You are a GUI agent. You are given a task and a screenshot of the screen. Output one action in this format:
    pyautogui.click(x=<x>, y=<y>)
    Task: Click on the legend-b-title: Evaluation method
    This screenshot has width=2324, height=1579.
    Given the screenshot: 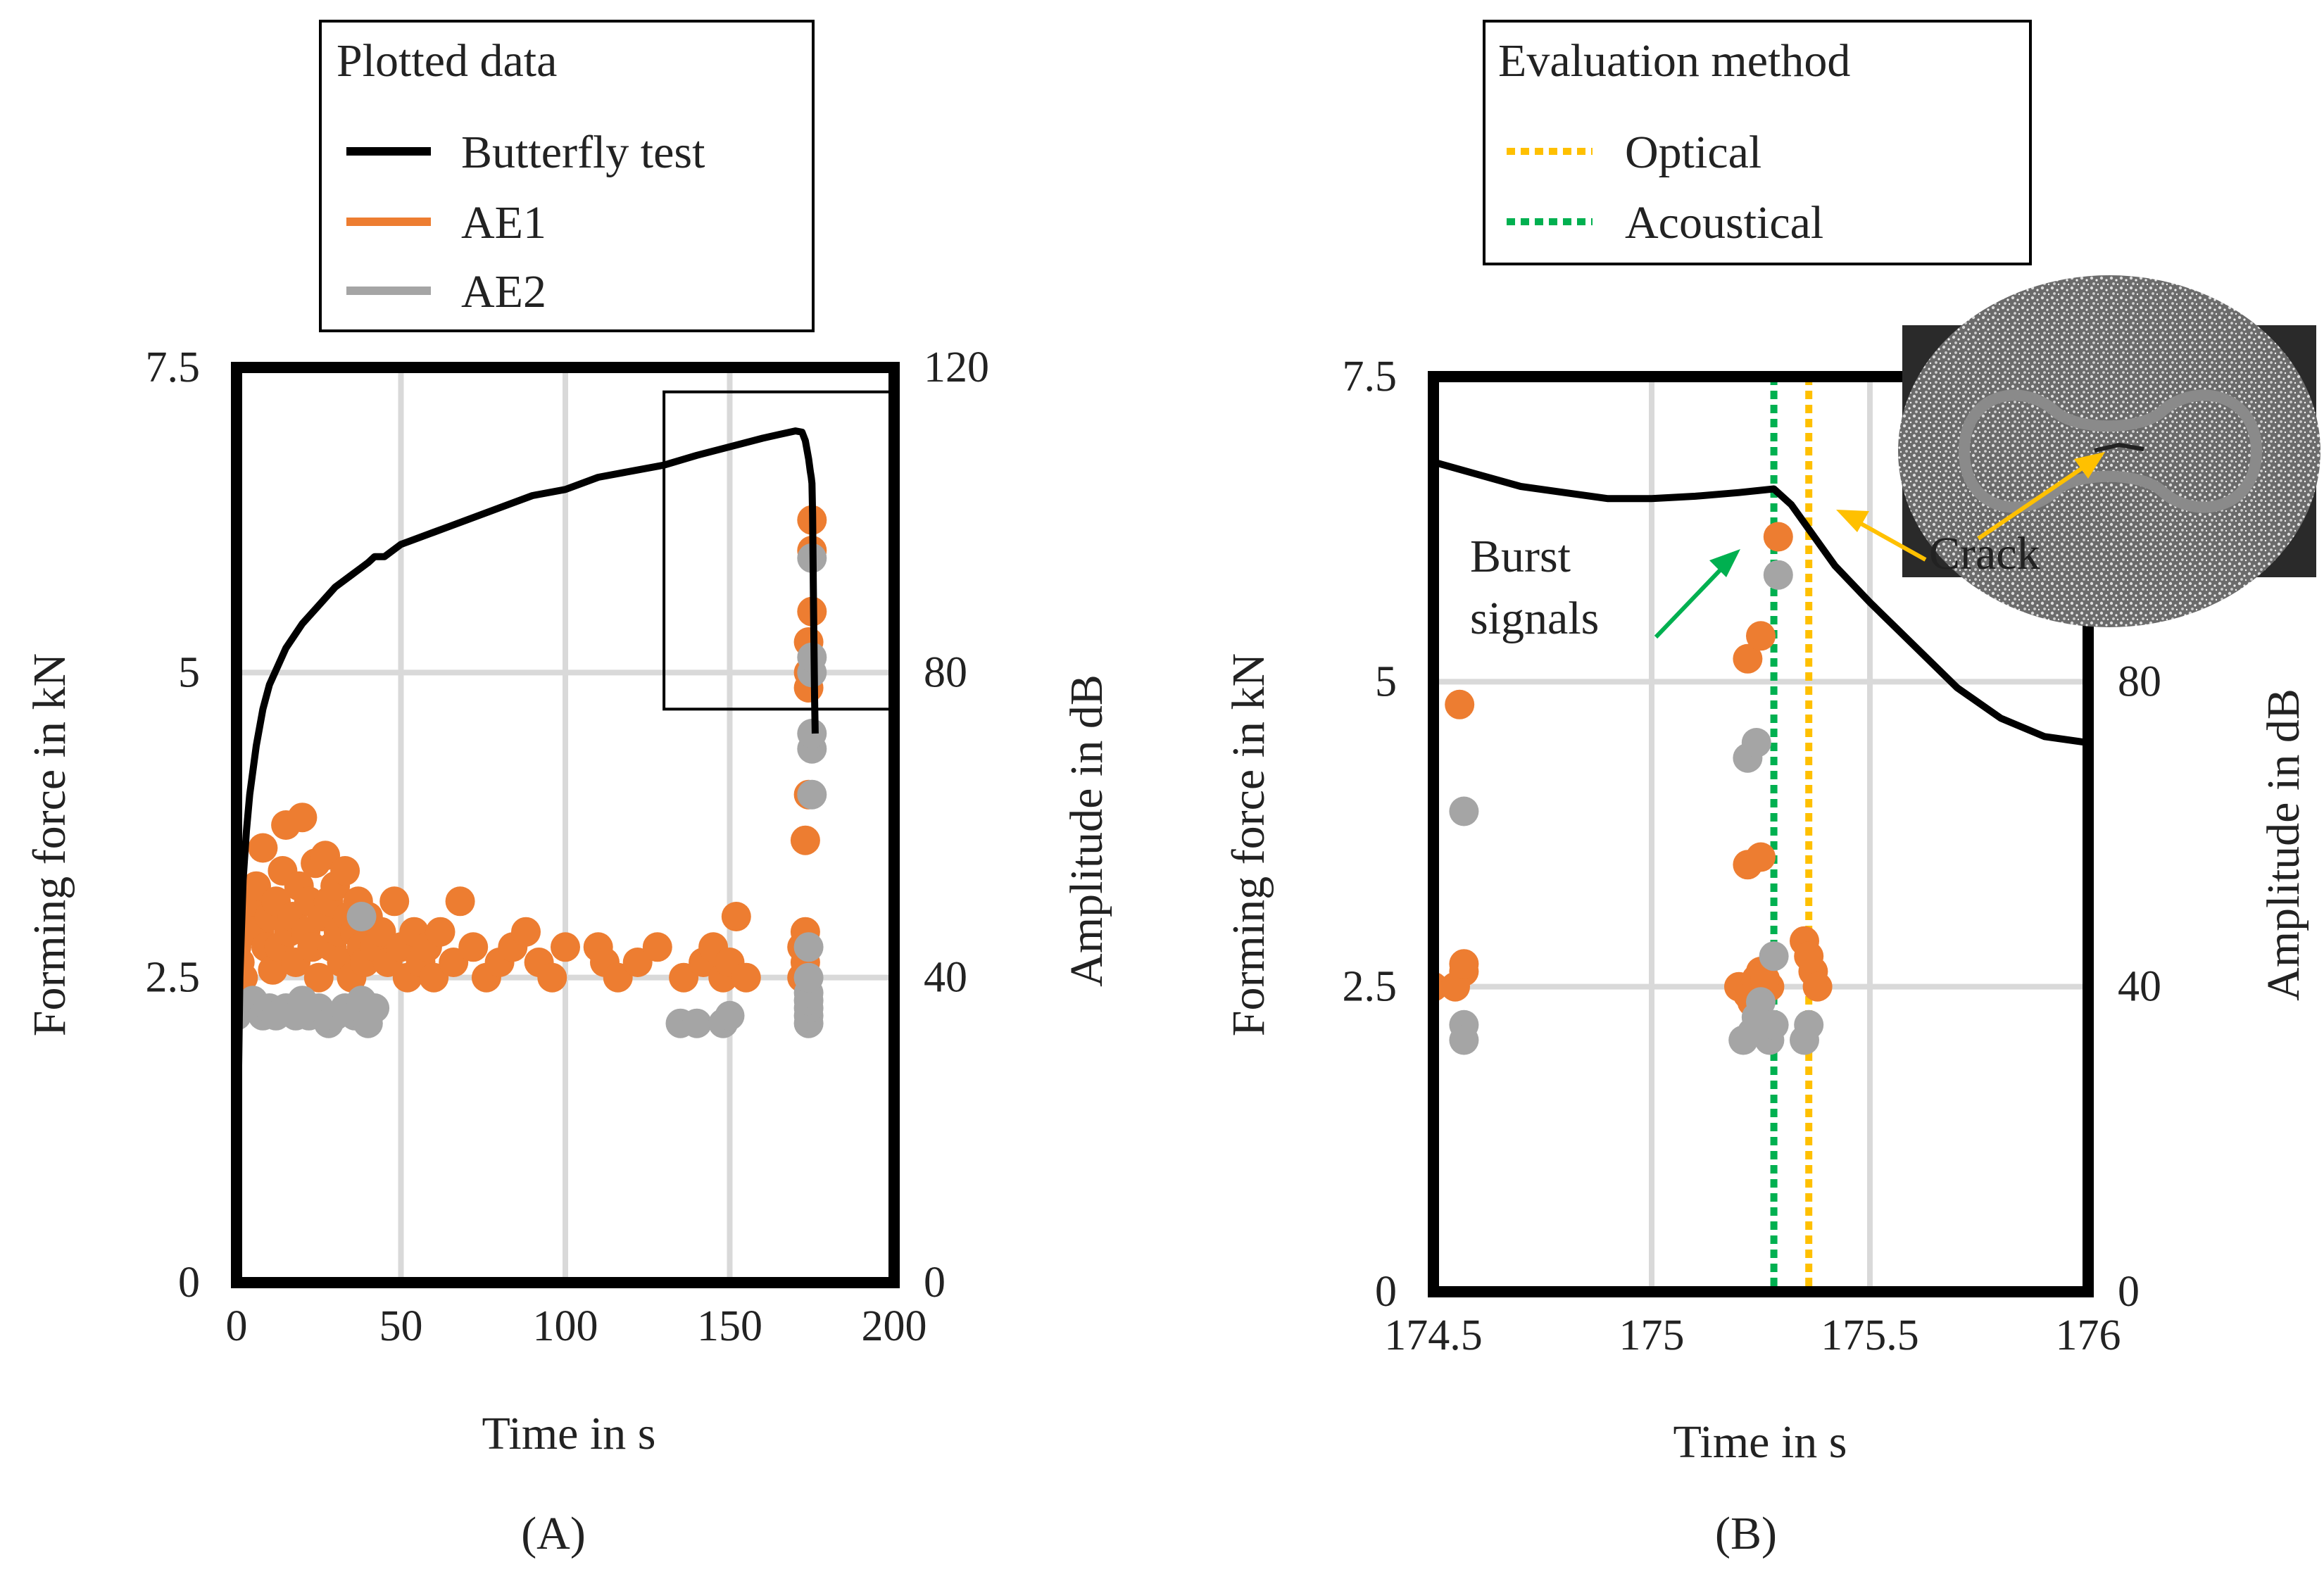 What is the action you would take?
    pyautogui.click(x=1674, y=61)
    